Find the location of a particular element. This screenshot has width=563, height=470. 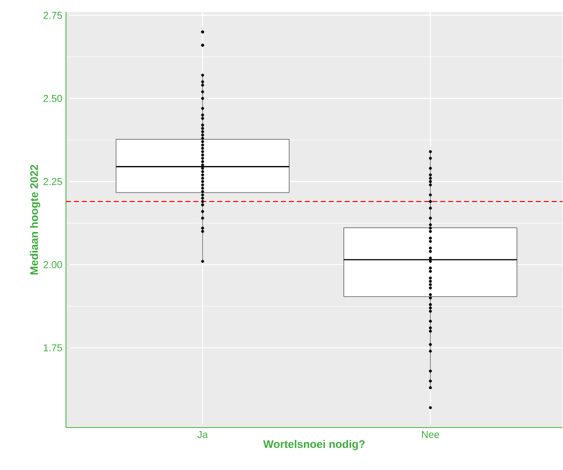

y-axis-title: Mediaan hoogte 2022 is located at coordinates (35, 220).